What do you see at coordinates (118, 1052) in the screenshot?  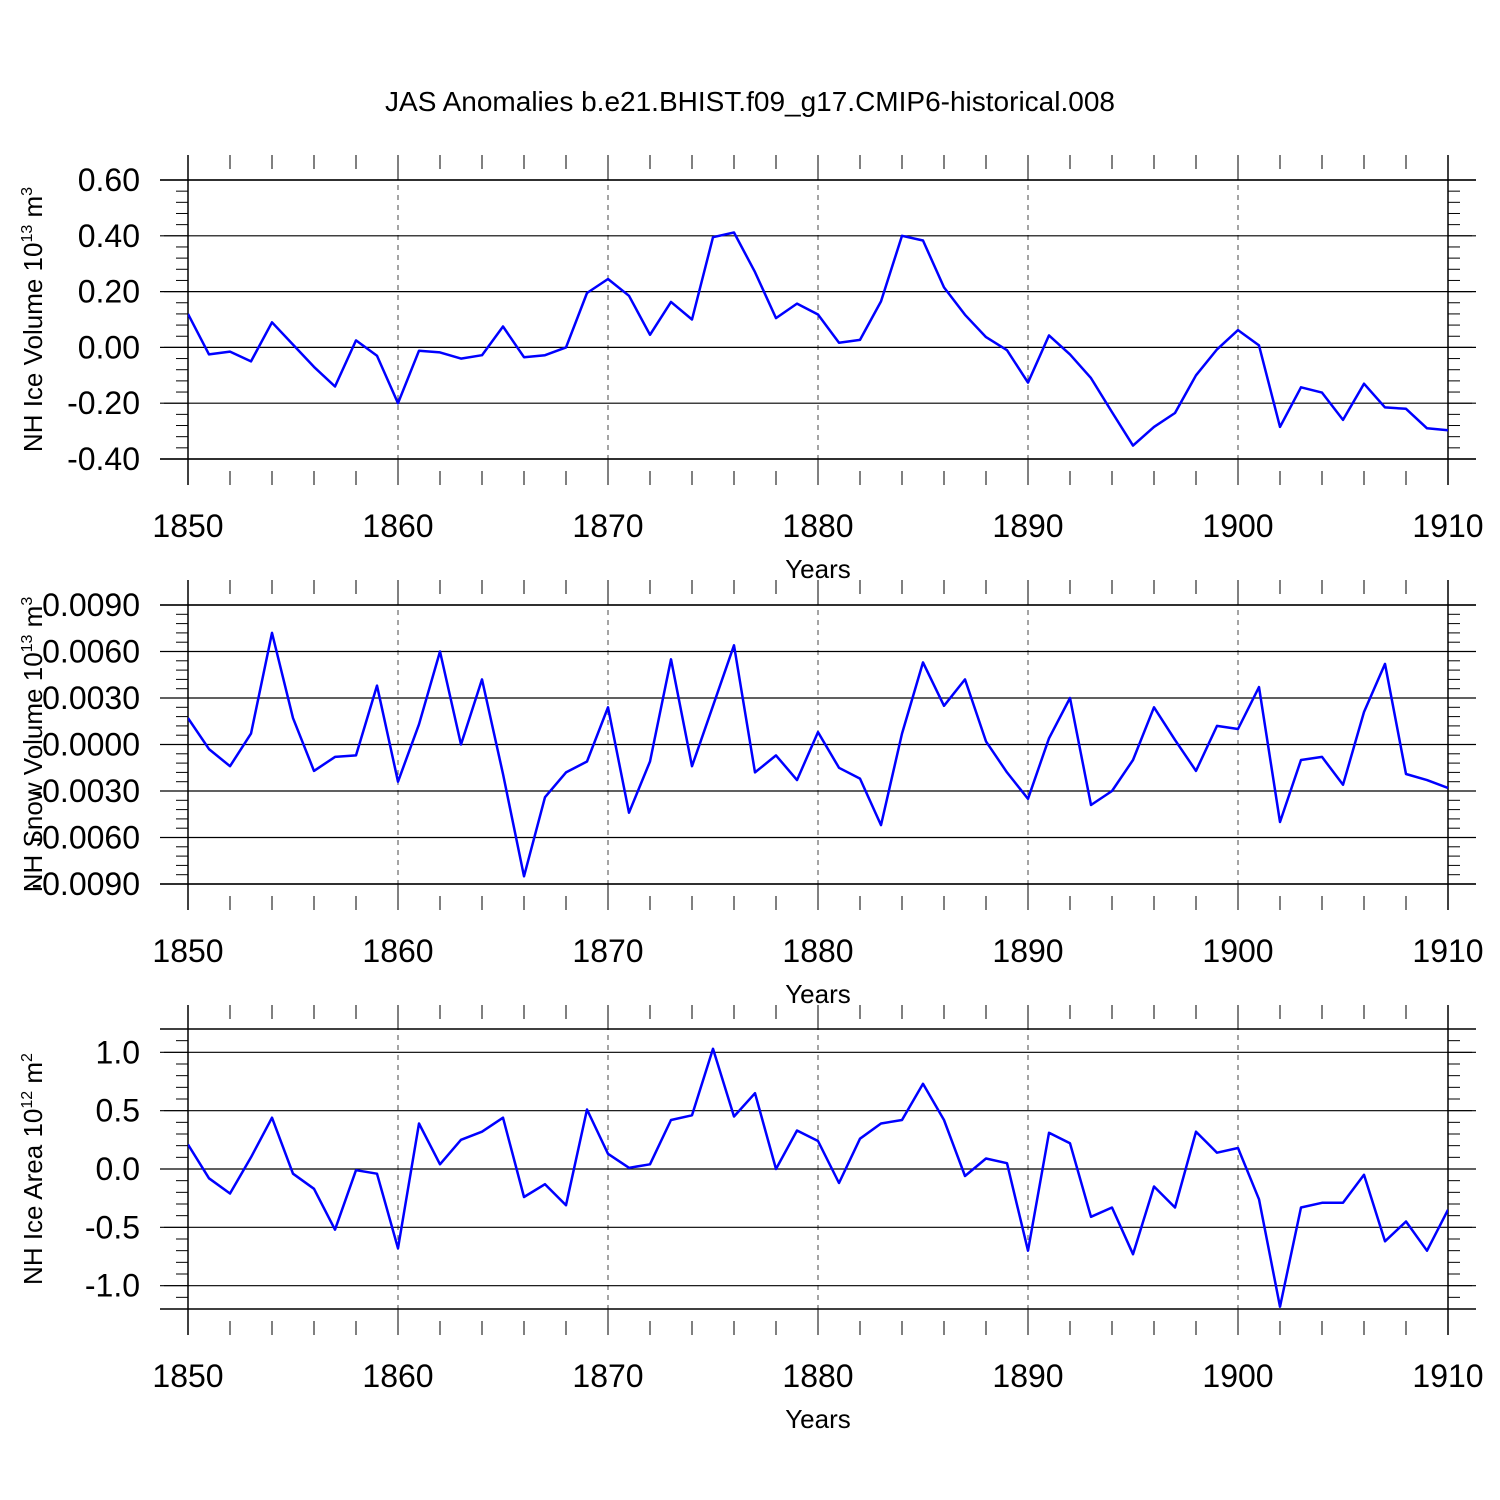 I see `y-tick-label: 1.0` at bounding box center [118, 1052].